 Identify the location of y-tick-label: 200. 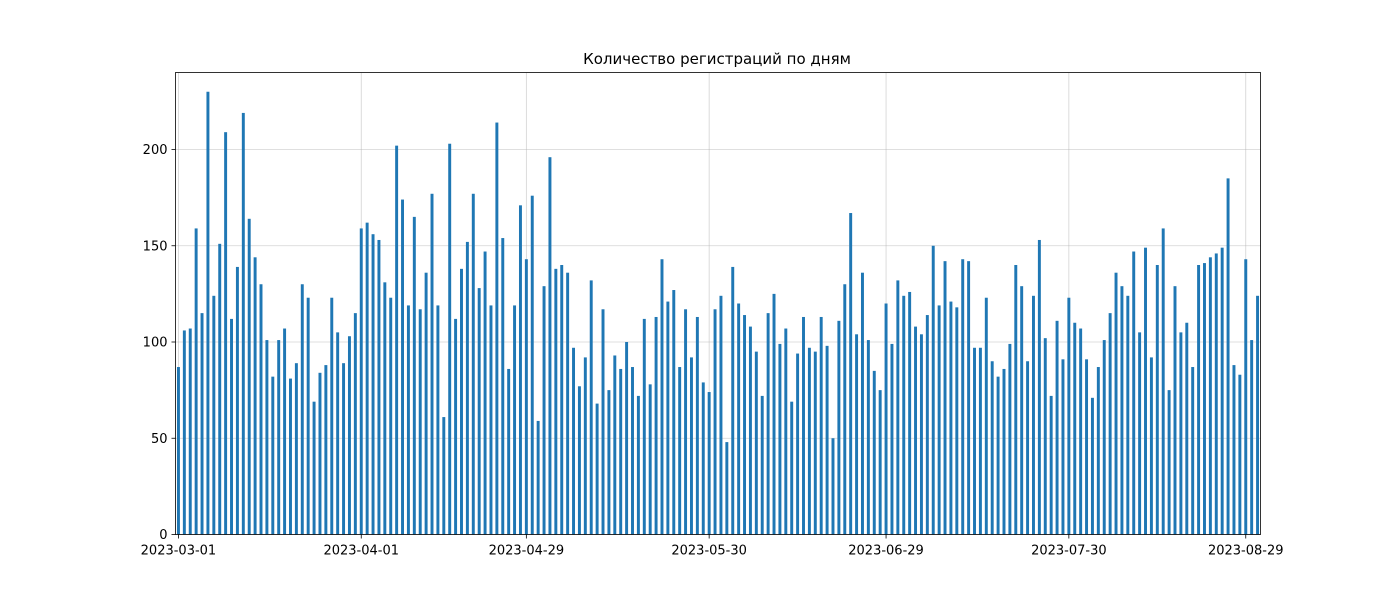
(155, 150).